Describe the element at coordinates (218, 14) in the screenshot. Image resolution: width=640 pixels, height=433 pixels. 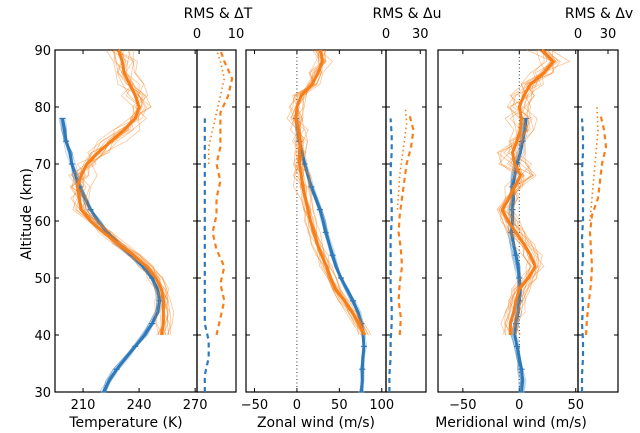
I see `rms-title-temperature: RMS & ΔT` at that location.